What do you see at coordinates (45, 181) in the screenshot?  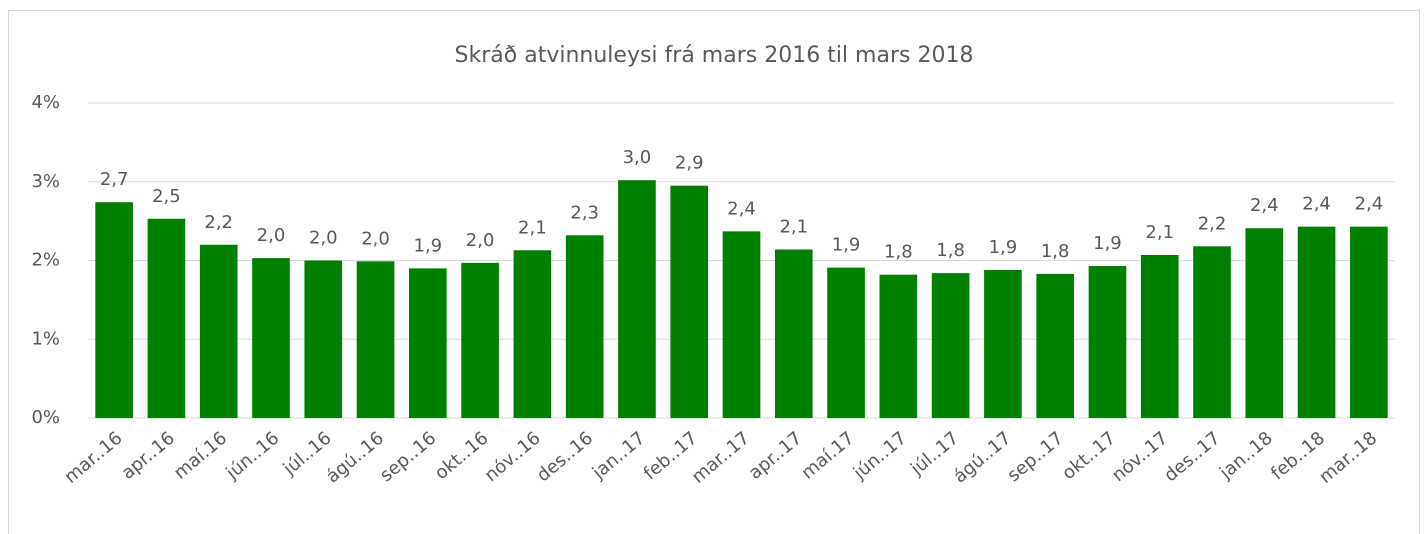 I see `y-tick-label: 3%` at bounding box center [45, 181].